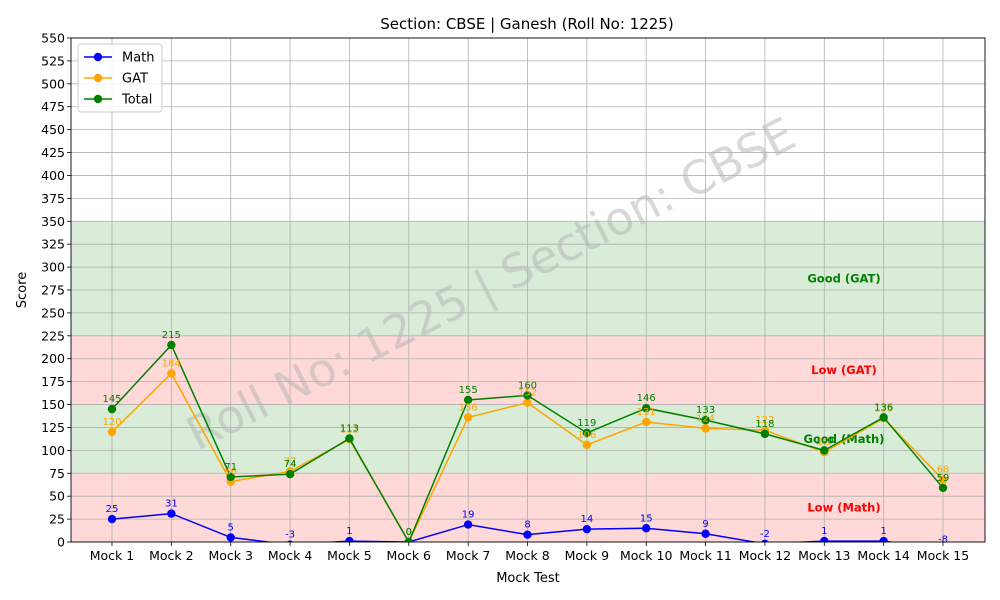 The width and height of the screenshot is (1000, 600). I want to click on gat-data-label: 131, so click(646, 412).